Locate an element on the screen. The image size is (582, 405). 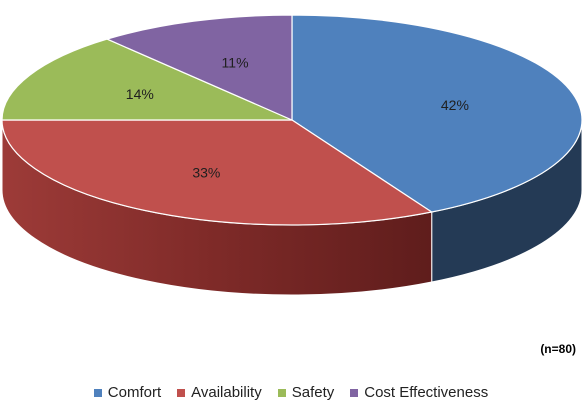
slice-safety is located at coordinates (147, 79).